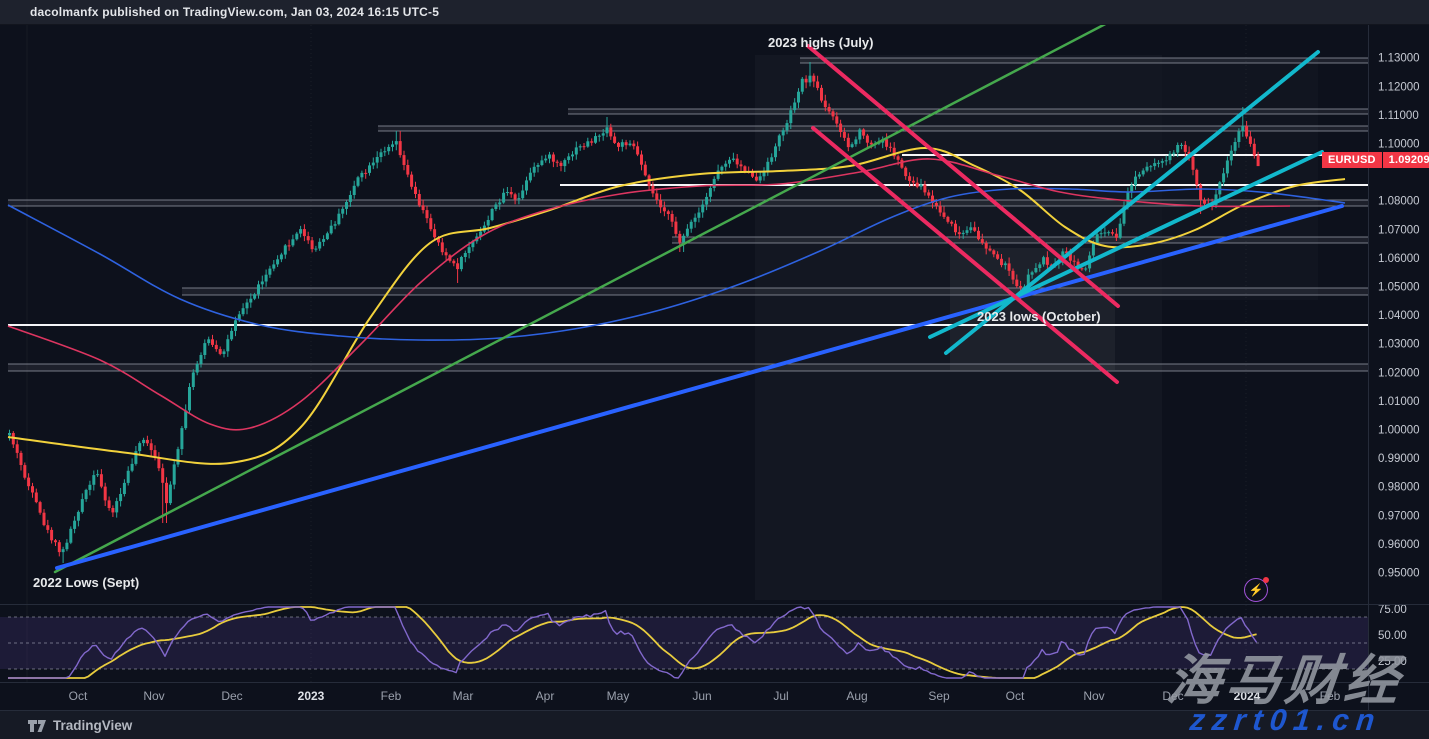  What do you see at coordinates (714, 724) in the screenshot?
I see `bottom-bar: TradingView` at bounding box center [714, 724].